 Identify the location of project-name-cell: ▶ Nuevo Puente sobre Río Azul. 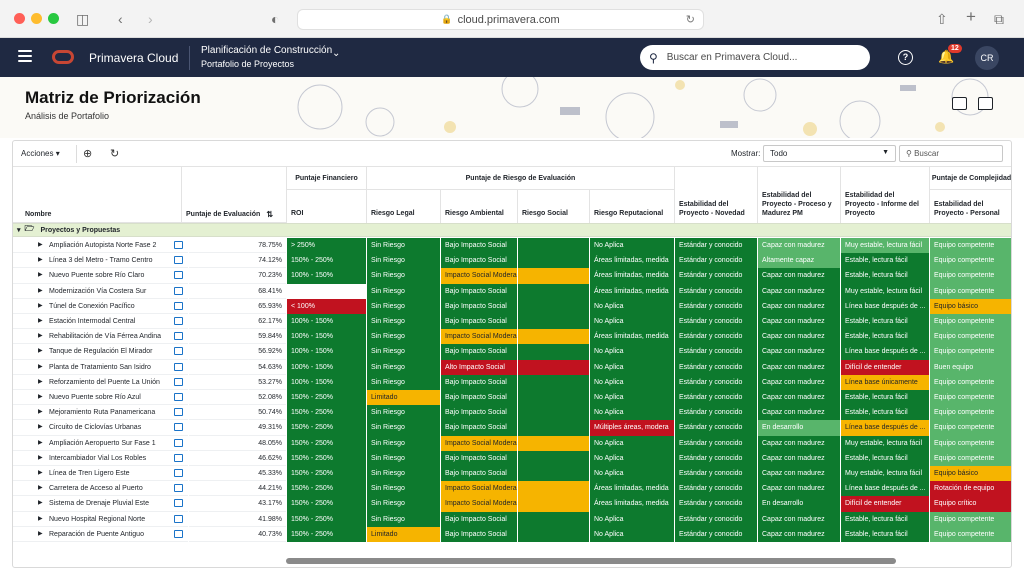
(100, 397).